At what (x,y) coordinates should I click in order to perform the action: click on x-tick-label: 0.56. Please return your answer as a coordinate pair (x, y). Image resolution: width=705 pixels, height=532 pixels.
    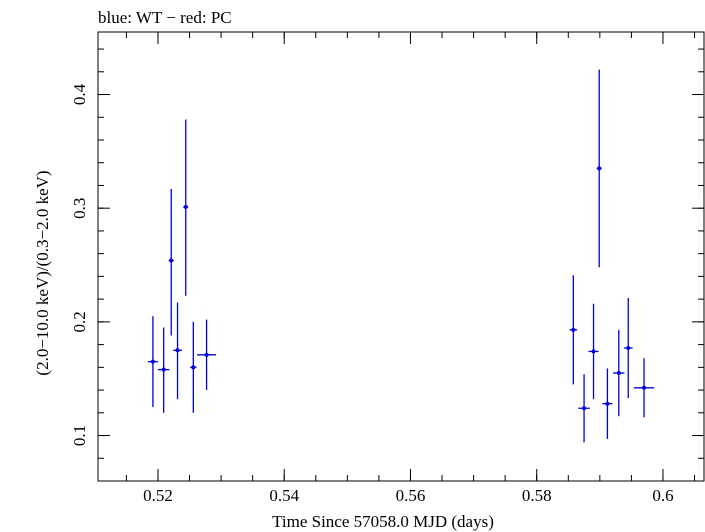
    Looking at the image, I should click on (411, 495).